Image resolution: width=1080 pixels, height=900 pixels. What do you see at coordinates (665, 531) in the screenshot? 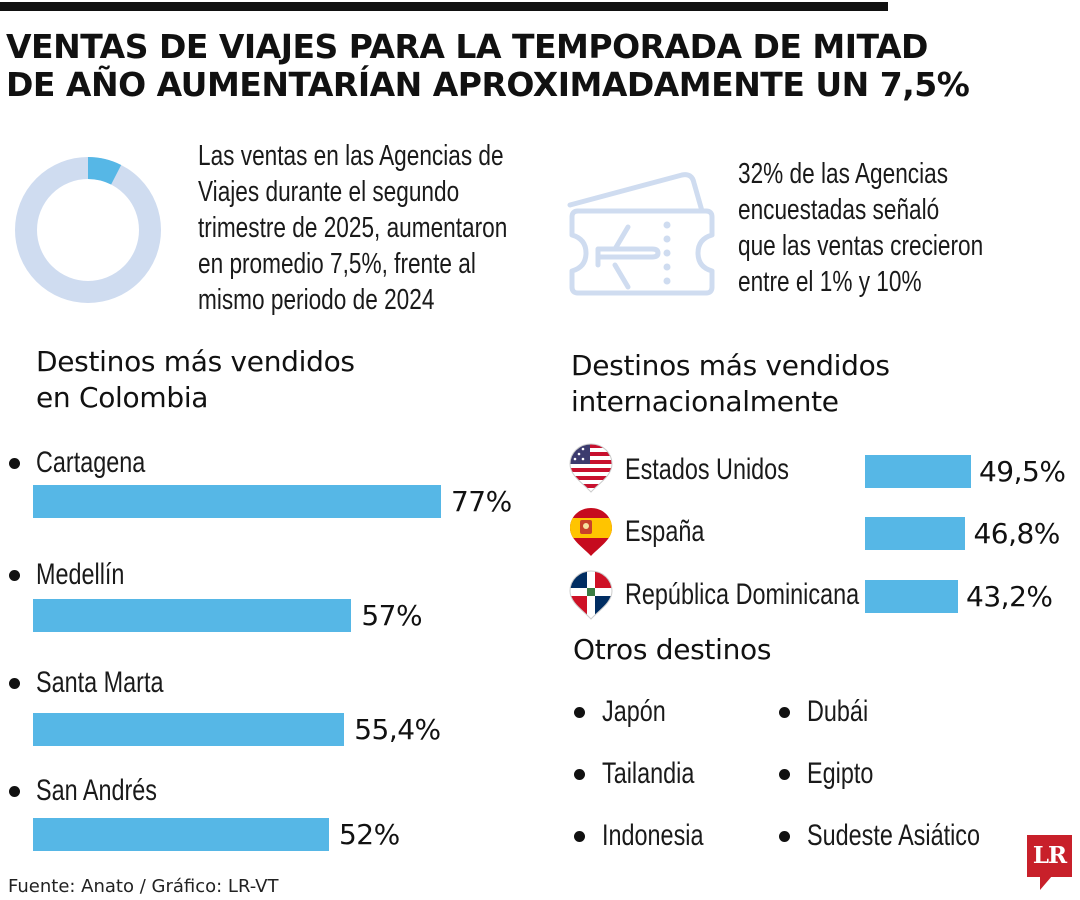
I see `international-destination-label: España` at bounding box center [665, 531].